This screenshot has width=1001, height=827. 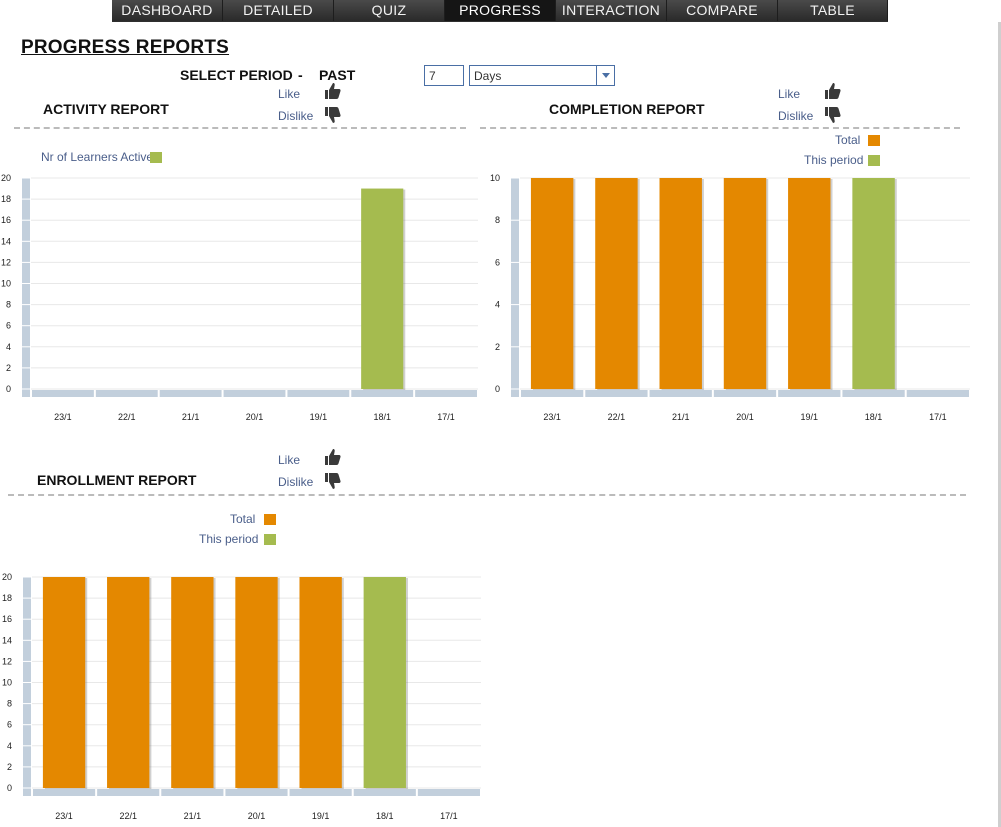 What do you see at coordinates (167, 10) in the screenshot?
I see `tab-dashboard: DASHBOARD` at bounding box center [167, 10].